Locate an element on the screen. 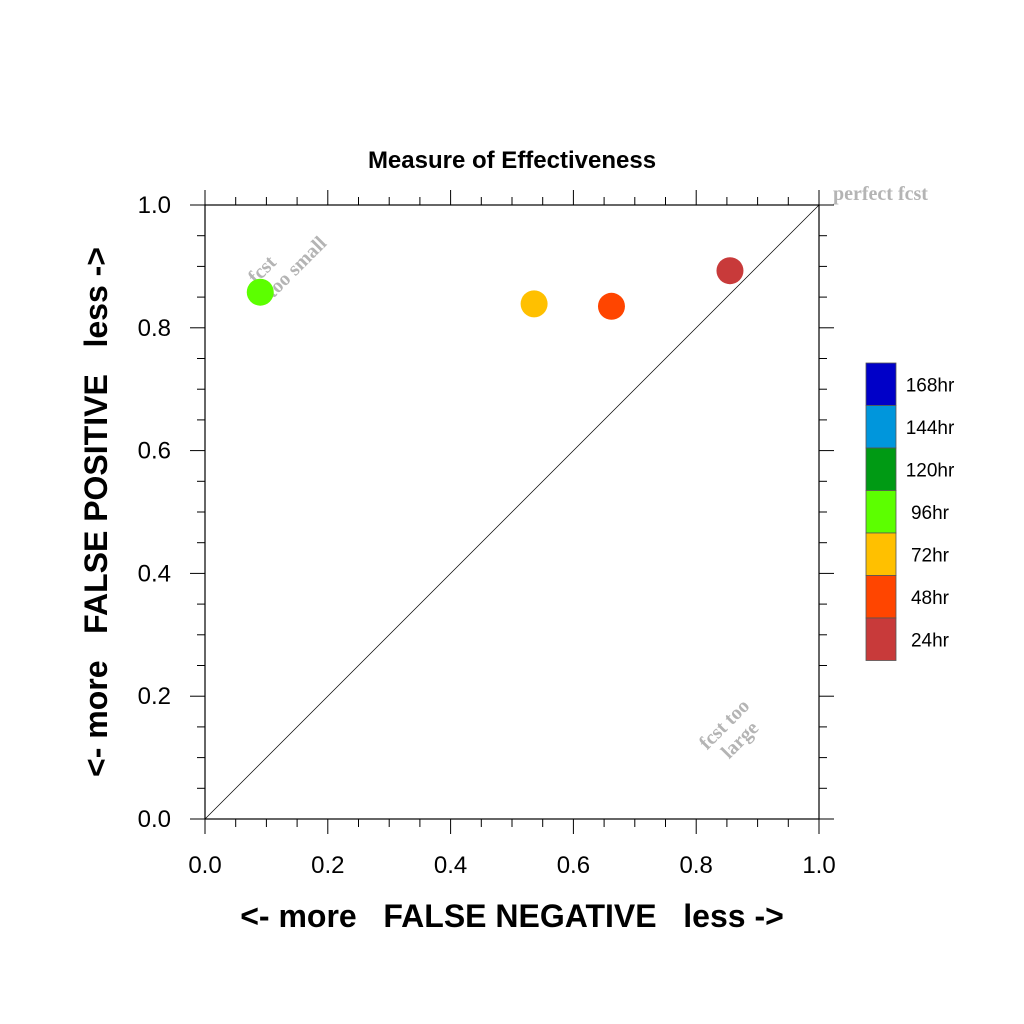  legend-swatch-120hr is located at coordinates (881, 469).